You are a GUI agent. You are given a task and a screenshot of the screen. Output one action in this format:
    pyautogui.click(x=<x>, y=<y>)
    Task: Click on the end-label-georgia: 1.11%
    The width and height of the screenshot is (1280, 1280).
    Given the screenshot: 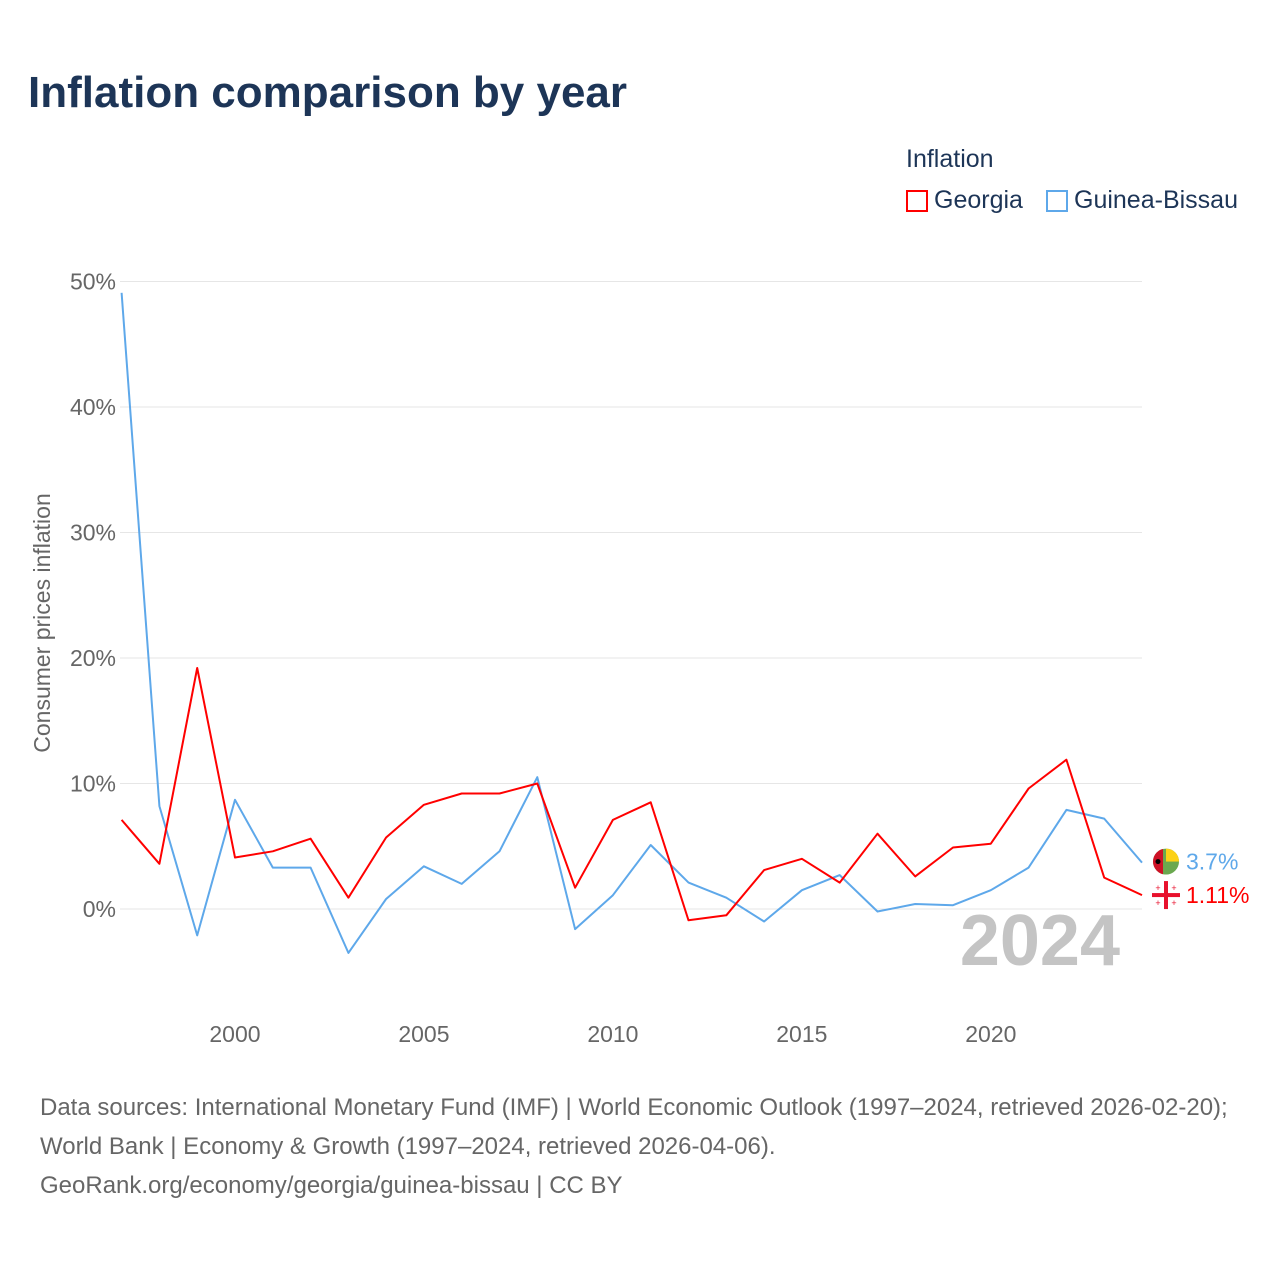 What is the action you would take?
    pyautogui.click(x=1218, y=895)
    